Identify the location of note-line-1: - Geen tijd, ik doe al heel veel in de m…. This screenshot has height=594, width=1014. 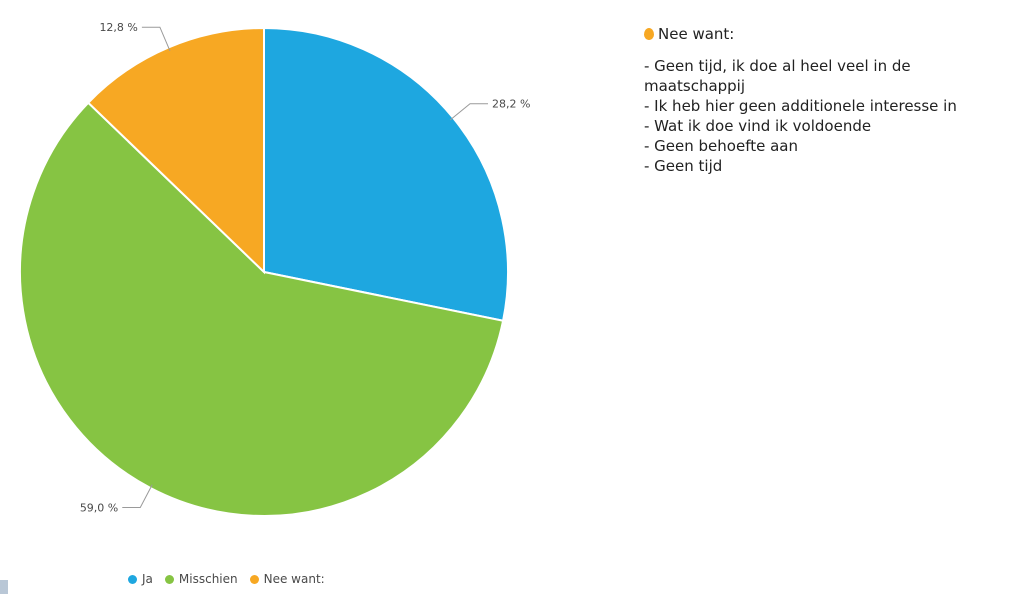
(777, 76).